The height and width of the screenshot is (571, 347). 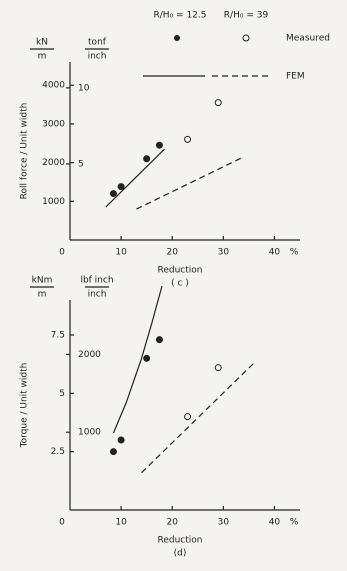 What do you see at coordinates (58, 452) in the screenshot?
I see `y-tick-label: 2.5` at bounding box center [58, 452].